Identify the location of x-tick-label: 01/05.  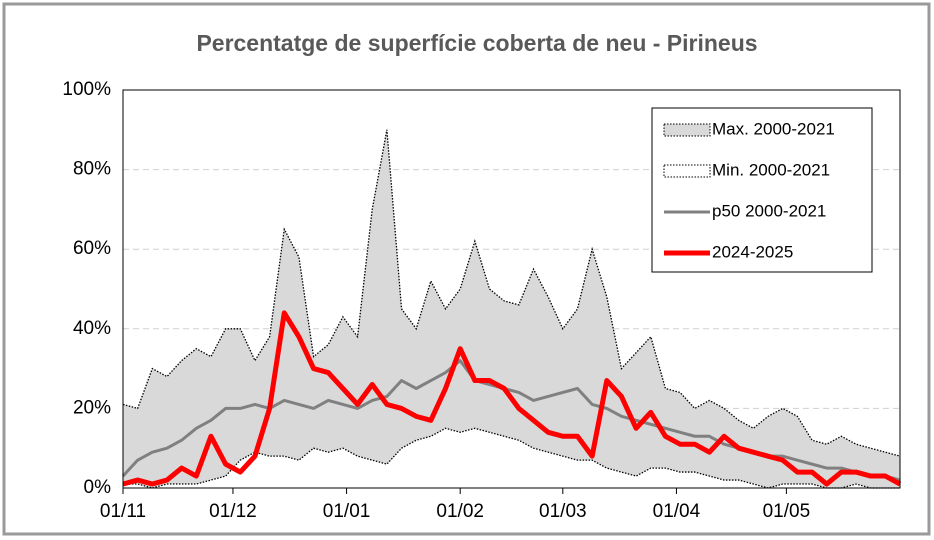
(787, 511).